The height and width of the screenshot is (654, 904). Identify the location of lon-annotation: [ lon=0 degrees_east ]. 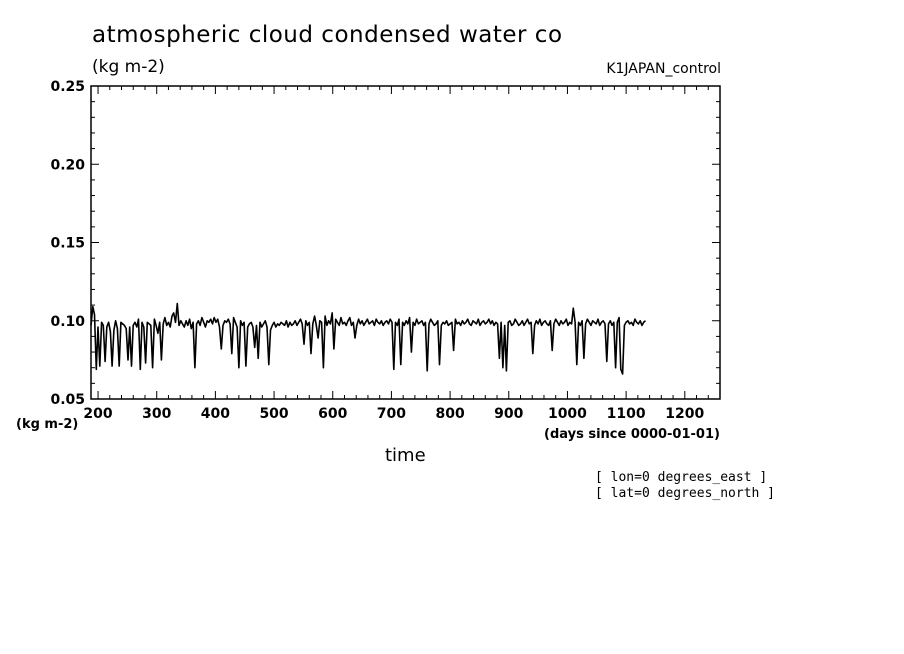
(681, 477).